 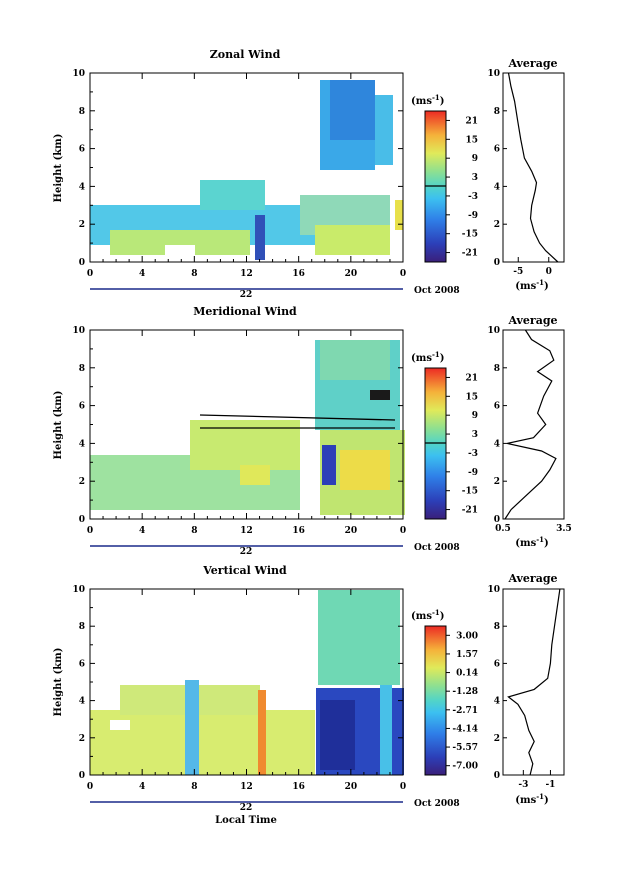 What do you see at coordinates (473, 473) in the screenshot?
I see `colorbar-tick-label: -9` at bounding box center [473, 473].